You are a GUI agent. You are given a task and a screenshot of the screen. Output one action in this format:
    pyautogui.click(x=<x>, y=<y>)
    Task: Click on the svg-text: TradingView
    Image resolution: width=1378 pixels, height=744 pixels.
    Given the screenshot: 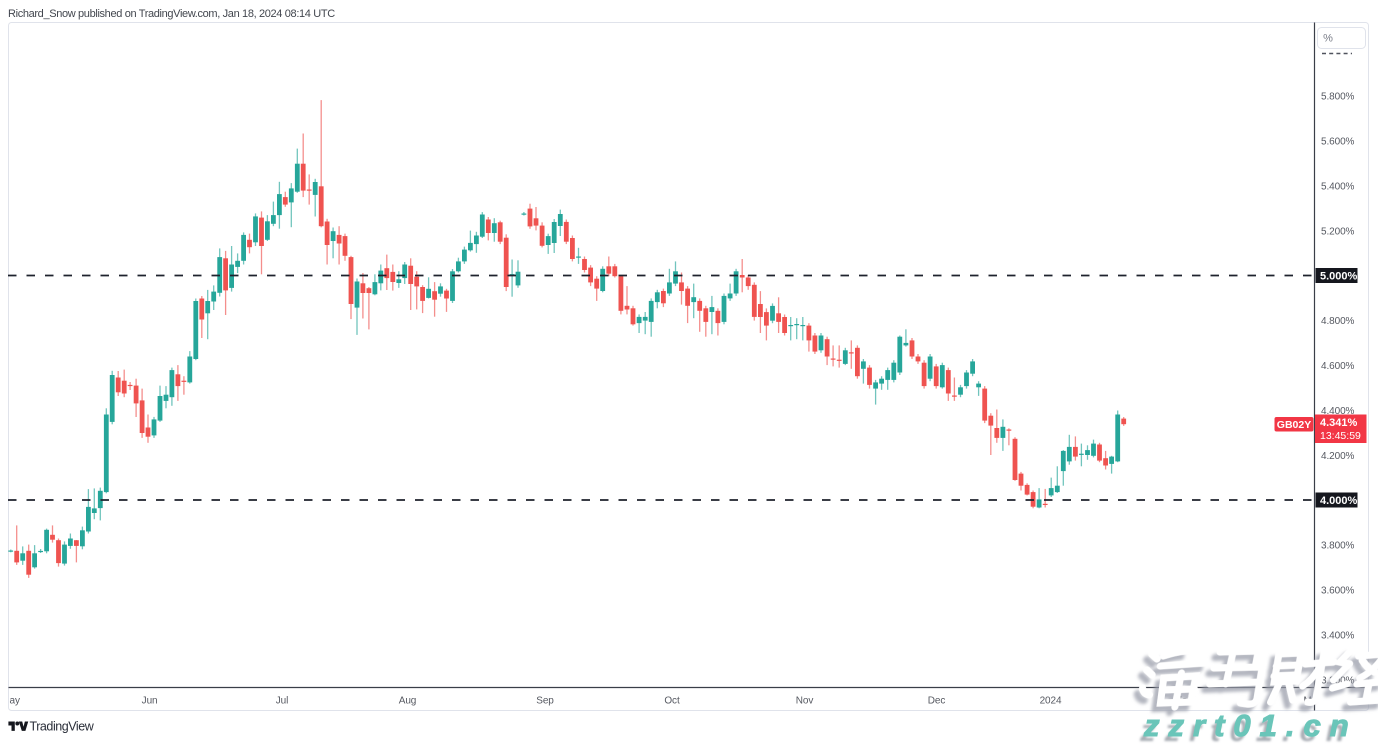 What is the action you would take?
    pyautogui.click(x=62, y=727)
    